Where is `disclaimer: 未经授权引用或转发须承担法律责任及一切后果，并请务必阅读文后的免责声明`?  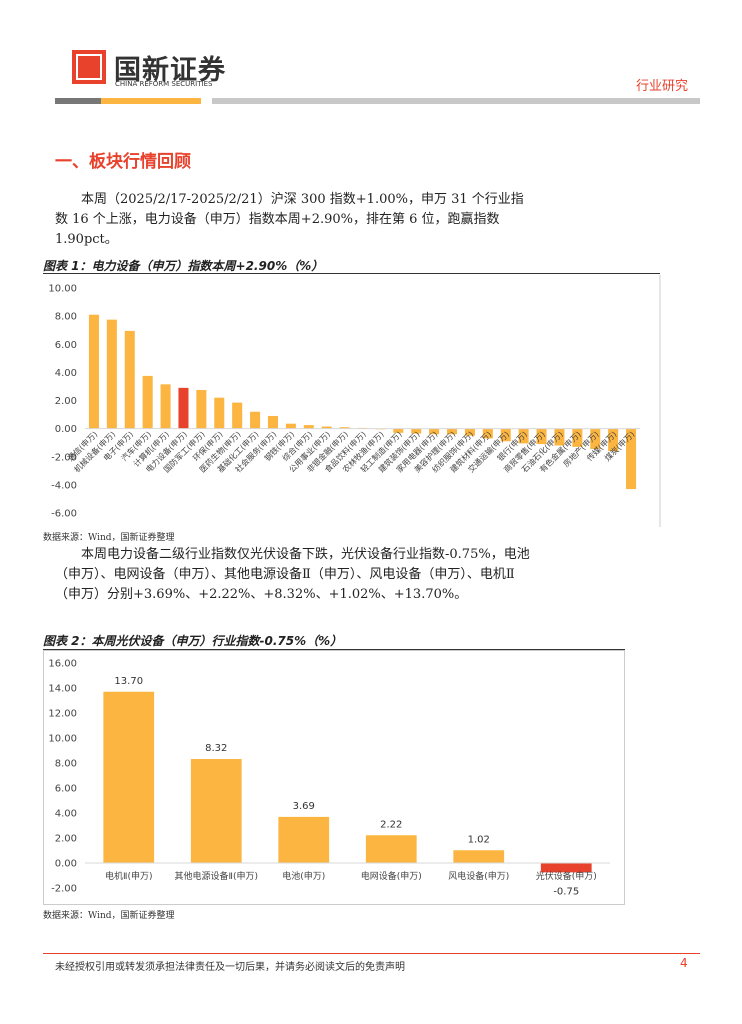 disclaimer: 未经授权引用或转发须承担法律责任及一切后果，并请务必阅读文后的免责声明 is located at coordinates (230, 967).